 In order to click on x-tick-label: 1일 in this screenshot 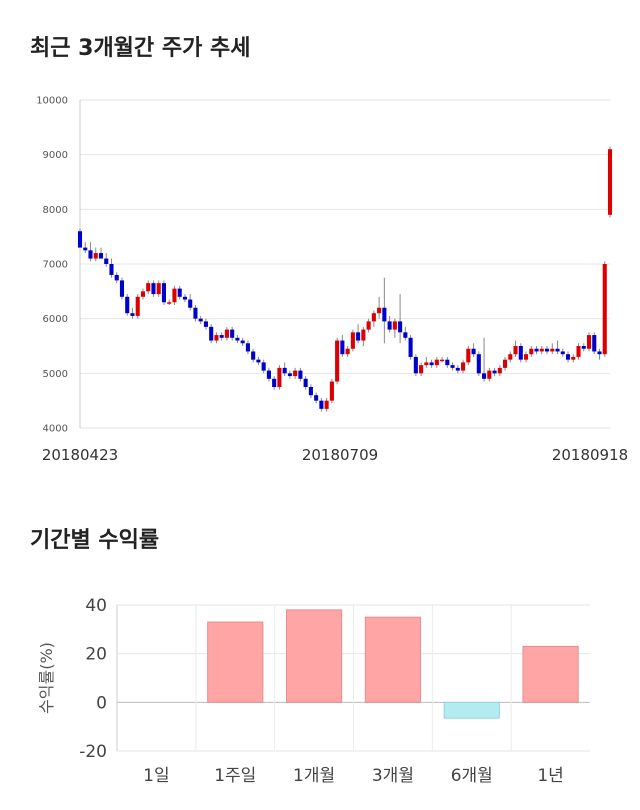, I will do `click(156, 776)`.